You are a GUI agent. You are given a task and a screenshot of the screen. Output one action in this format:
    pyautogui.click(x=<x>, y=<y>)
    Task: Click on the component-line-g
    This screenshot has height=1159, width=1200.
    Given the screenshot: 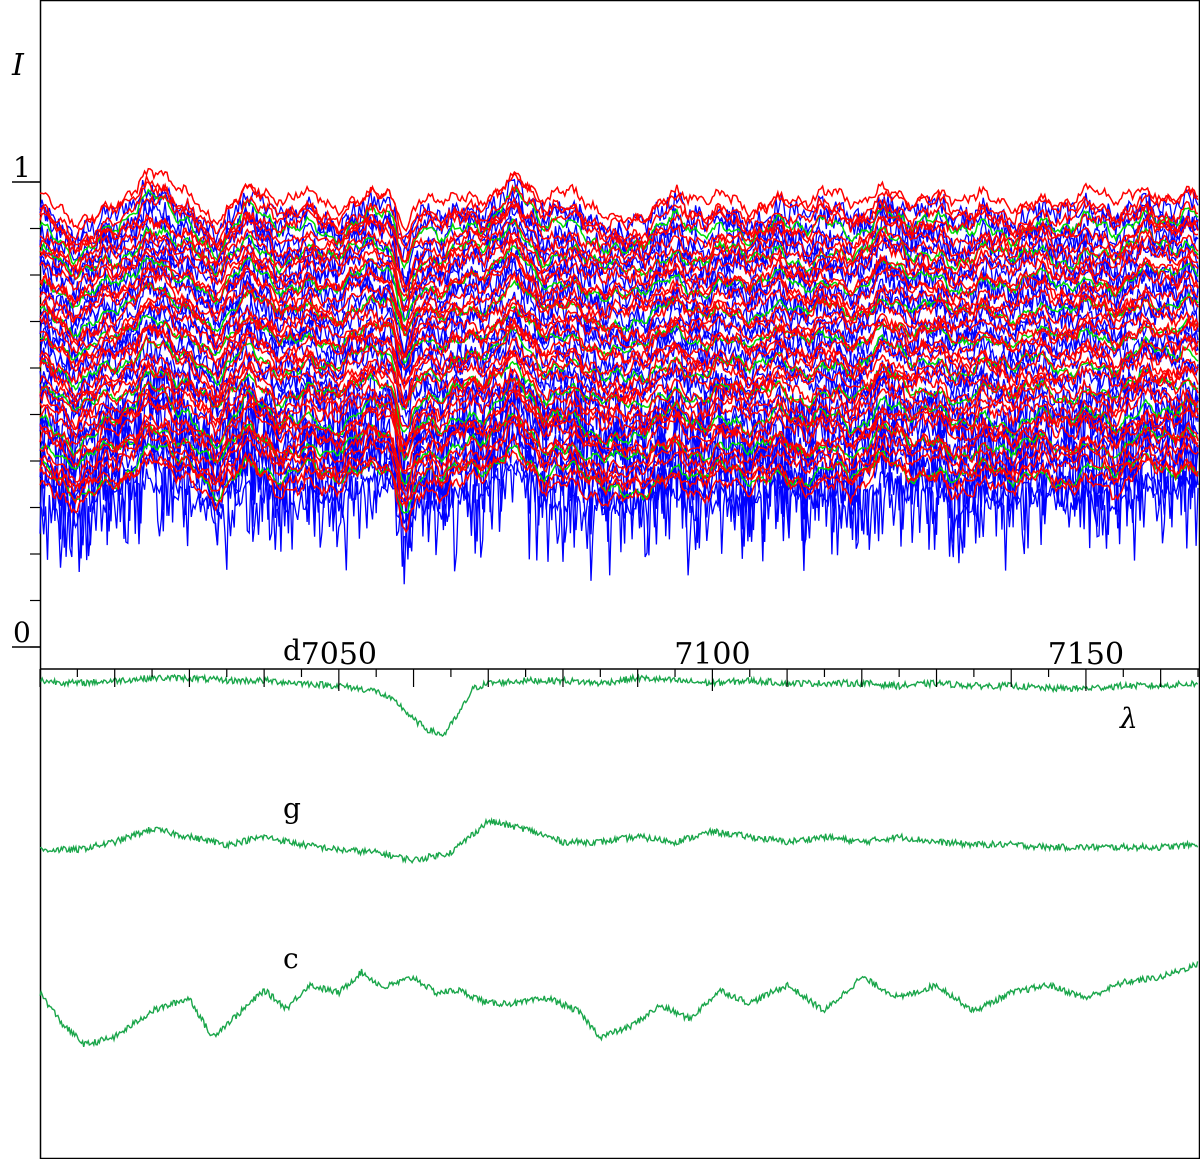 What is the action you would take?
    pyautogui.click(x=619, y=840)
    